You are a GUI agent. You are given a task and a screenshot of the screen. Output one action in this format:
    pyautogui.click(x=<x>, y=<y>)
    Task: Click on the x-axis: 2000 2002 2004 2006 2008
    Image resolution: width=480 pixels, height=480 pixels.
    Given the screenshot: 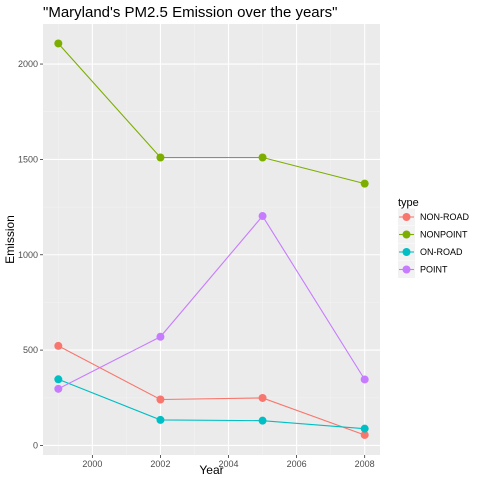 What is the action you would take?
    pyautogui.click(x=228, y=462)
    